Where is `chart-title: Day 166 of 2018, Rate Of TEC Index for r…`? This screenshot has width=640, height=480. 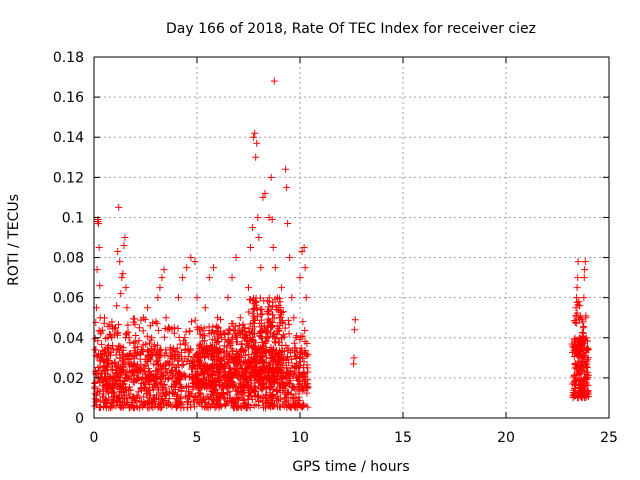 chart-title: Day 166 of 2018, Rate Of TEC Index for r… is located at coordinates (351, 29).